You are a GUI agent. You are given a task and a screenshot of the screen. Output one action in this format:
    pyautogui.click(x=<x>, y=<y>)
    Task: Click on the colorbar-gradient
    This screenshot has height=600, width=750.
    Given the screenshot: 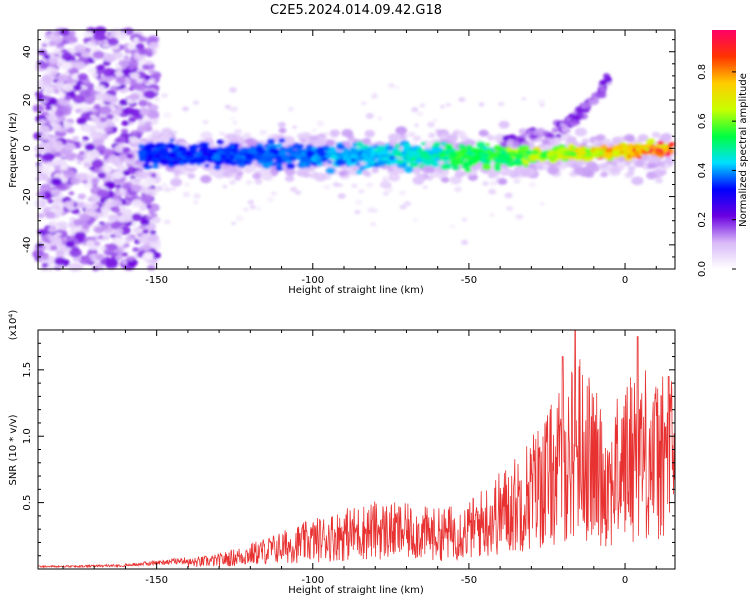 What is the action you would take?
    pyautogui.click(x=724, y=149)
    